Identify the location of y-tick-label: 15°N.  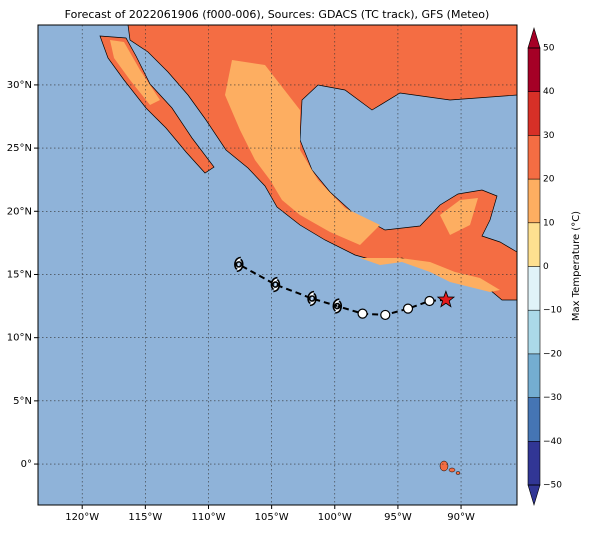
(19, 274).